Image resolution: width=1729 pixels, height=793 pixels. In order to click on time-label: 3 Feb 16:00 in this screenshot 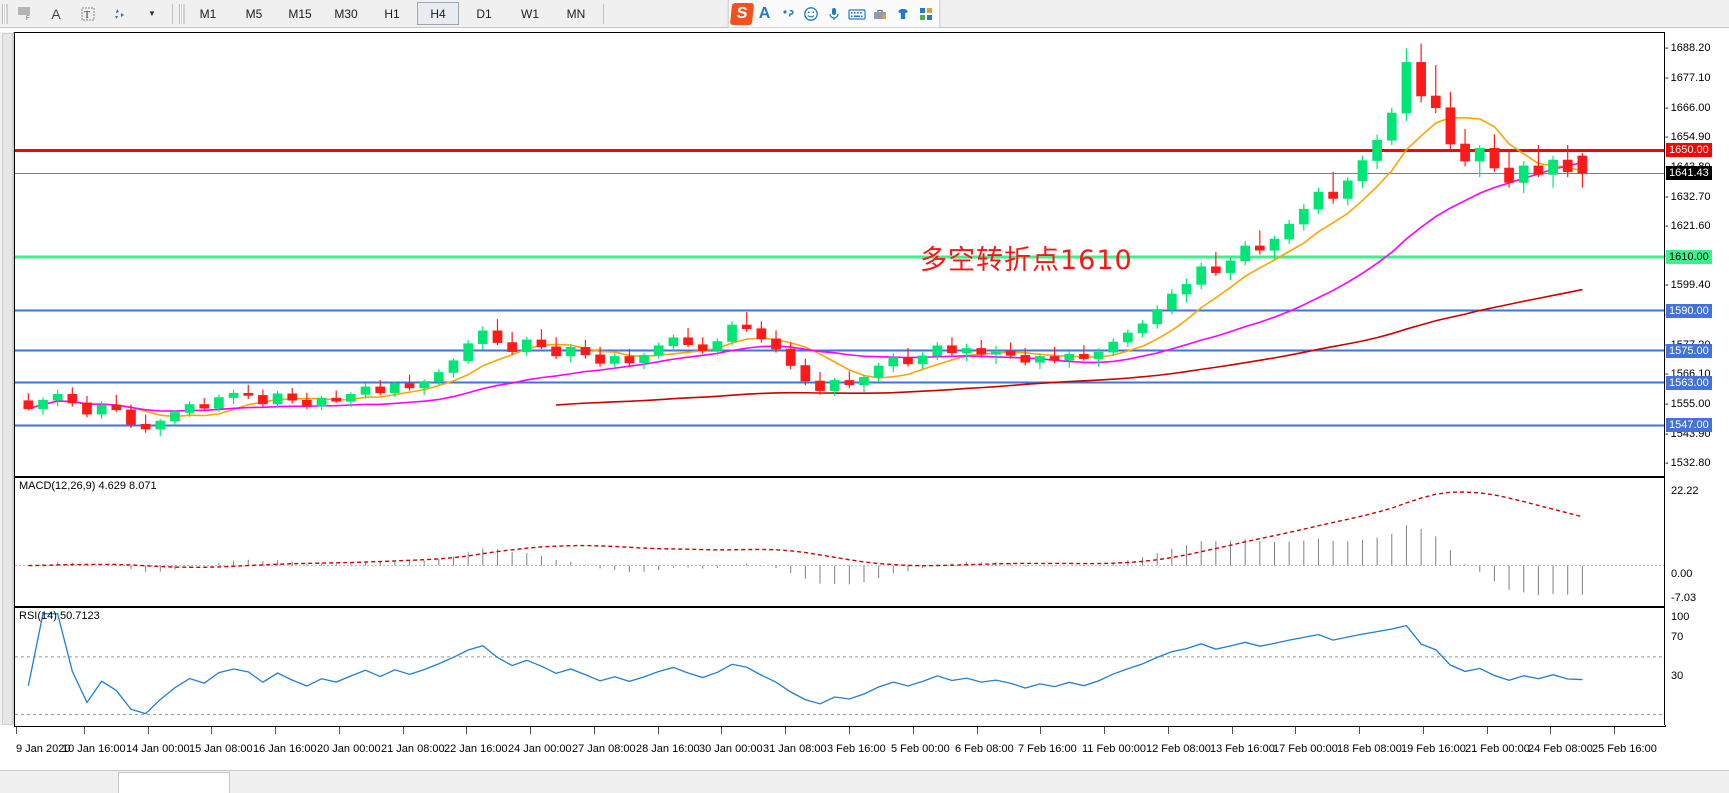, I will do `click(856, 749)`.